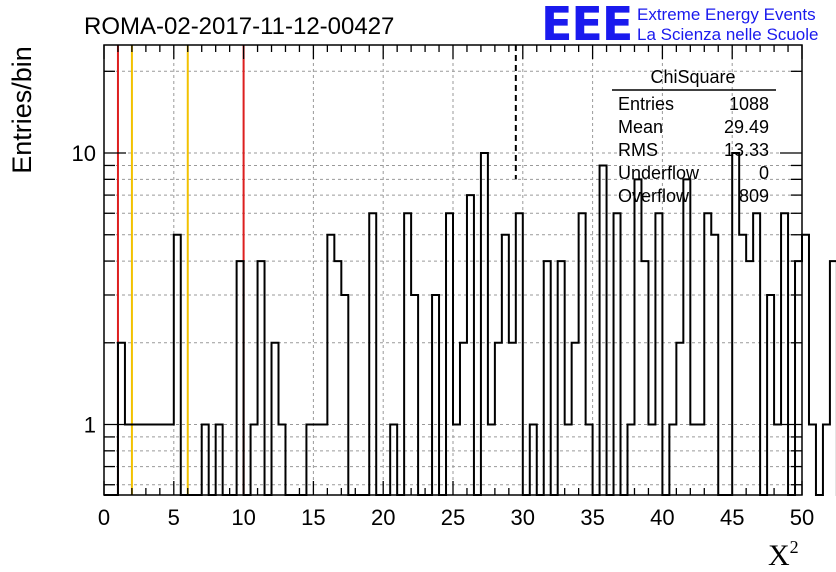  Describe the element at coordinates (654, 196) in the screenshot. I see `stats-label: Overflow` at that location.